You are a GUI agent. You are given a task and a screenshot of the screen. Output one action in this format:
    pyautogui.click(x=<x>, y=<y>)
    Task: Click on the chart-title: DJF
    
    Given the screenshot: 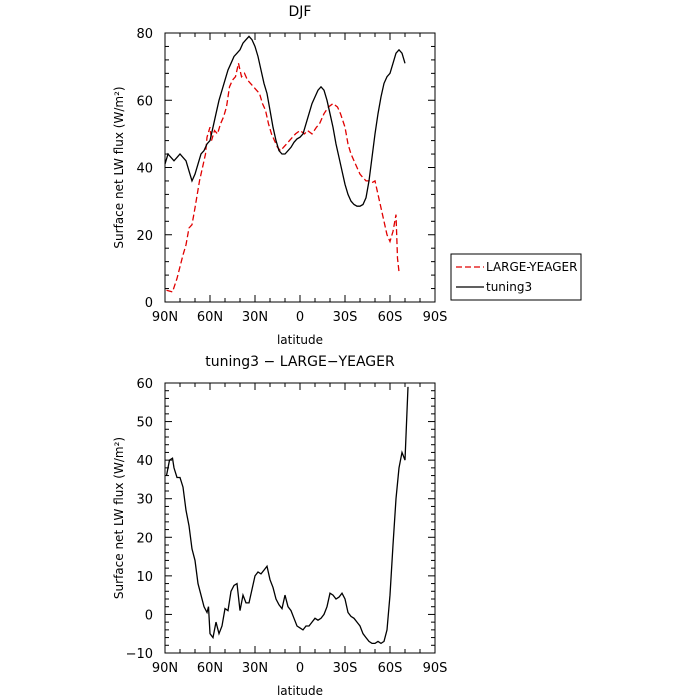 What is the action you would take?
    pyautogui.click(x=300, y=12)
    